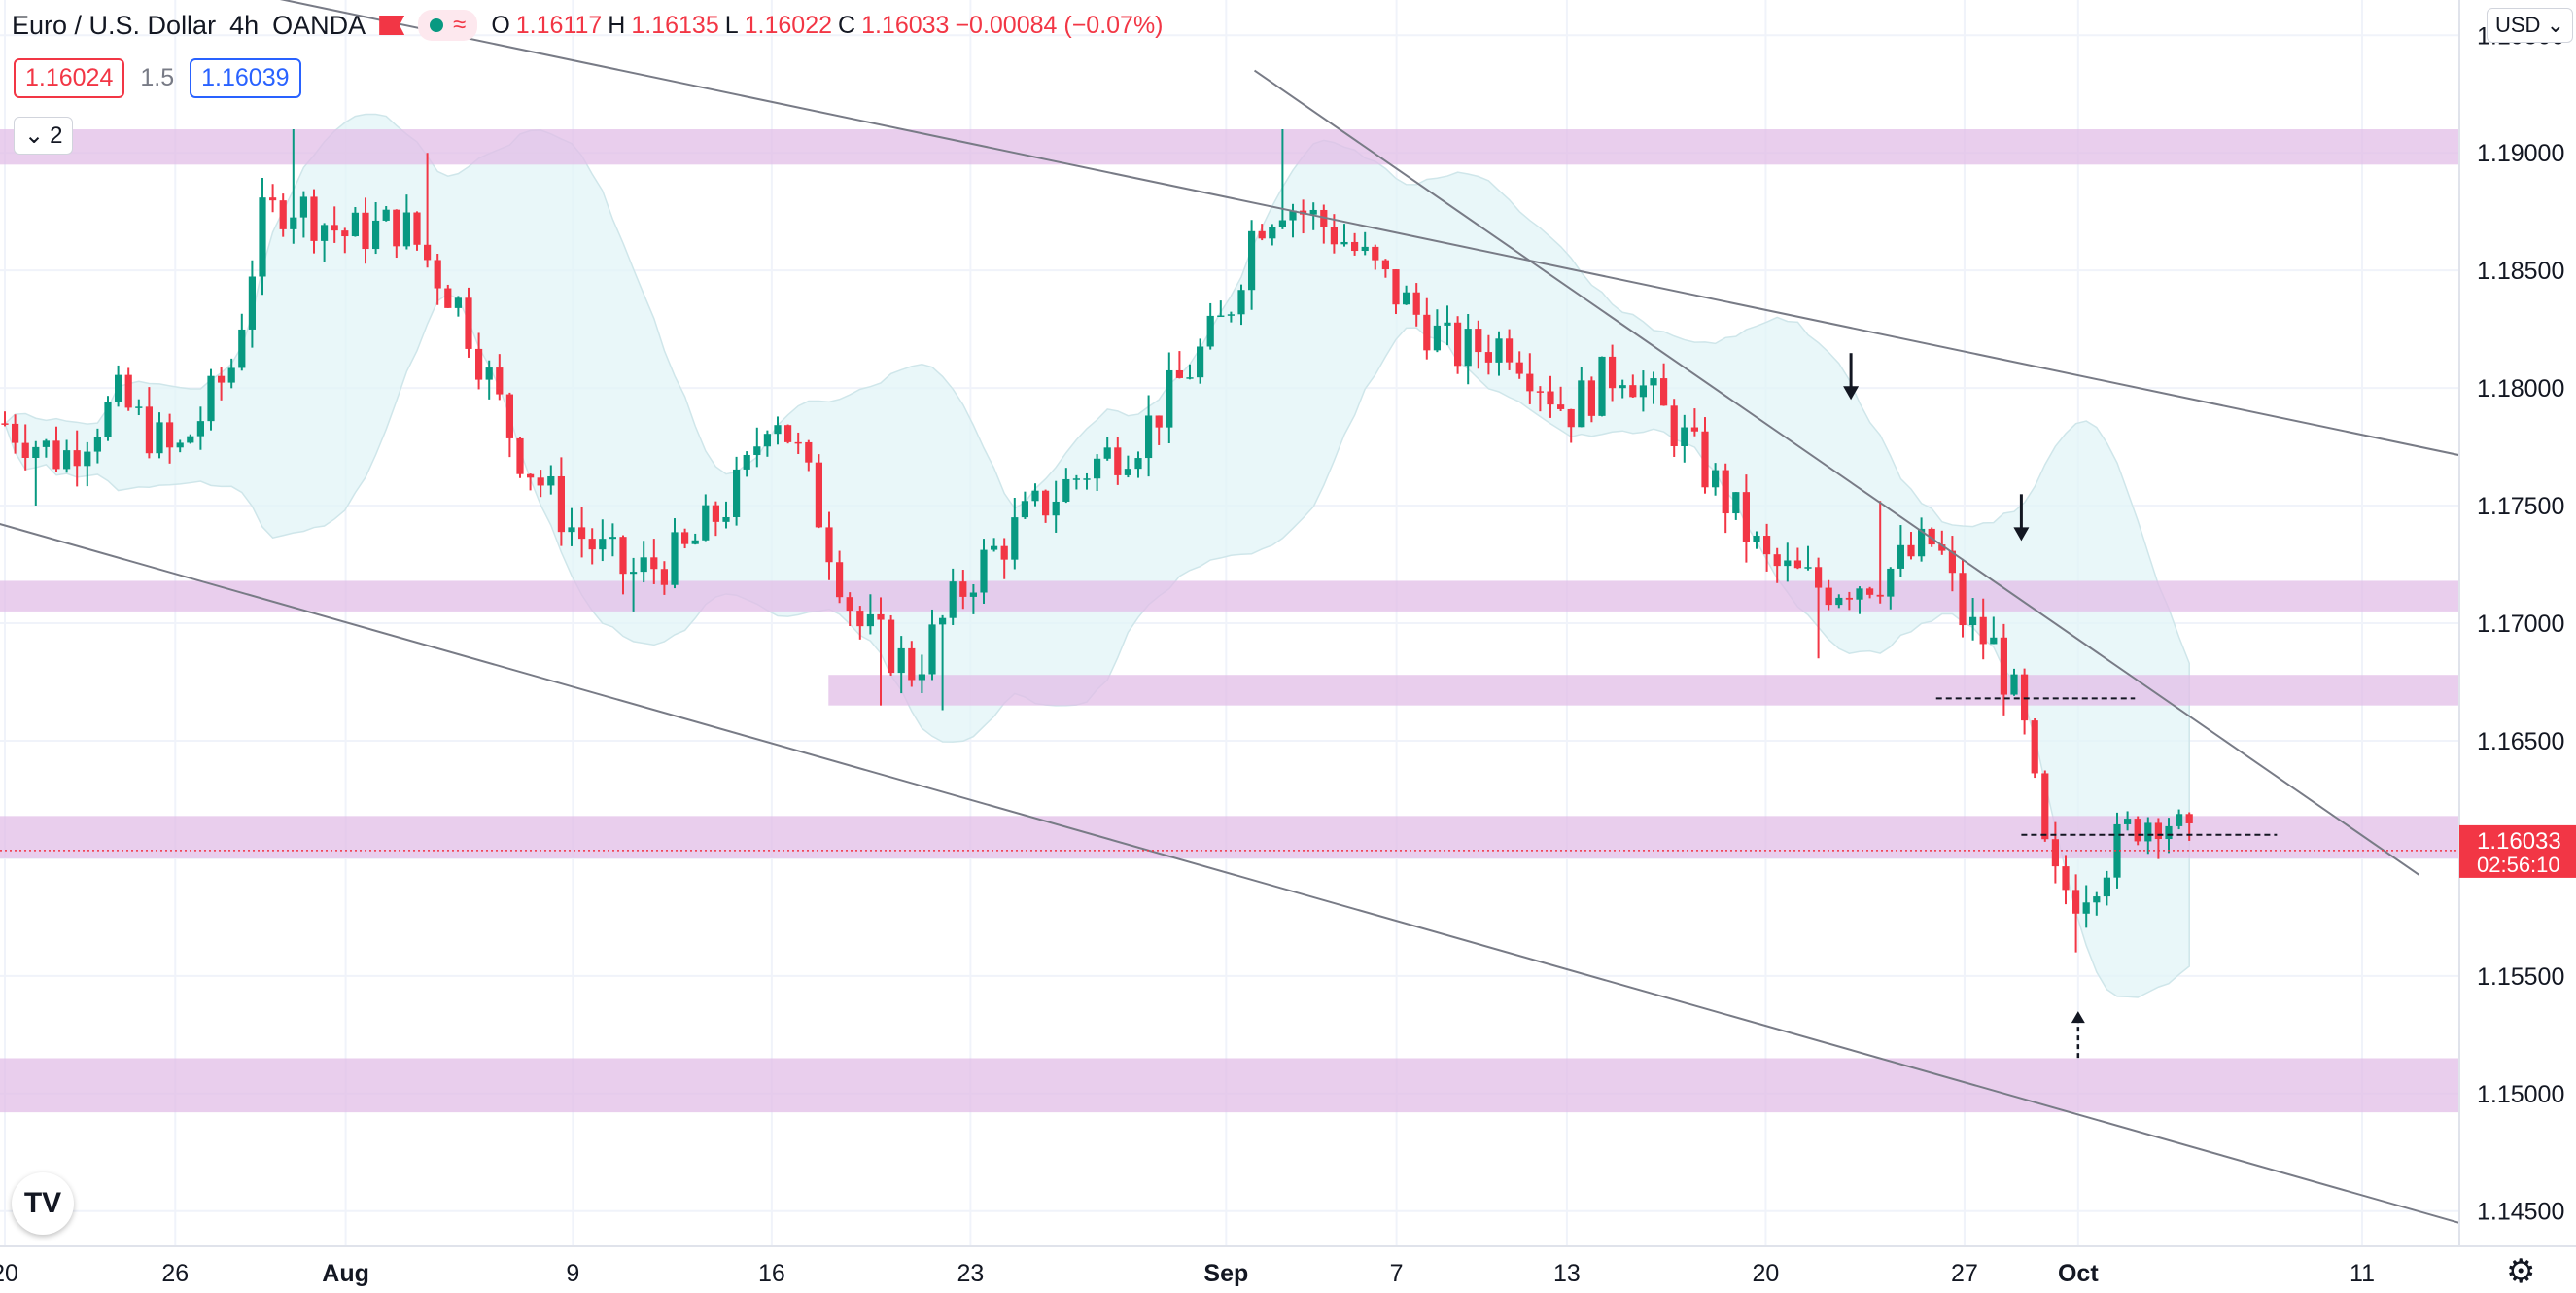 Image resolution: width=2576 pixels, height=1293 pixels. Describe the element at coordinates (1059, 25) in the screenshot. I see `change-value: −0.00084 (−0.07%)` at that location.